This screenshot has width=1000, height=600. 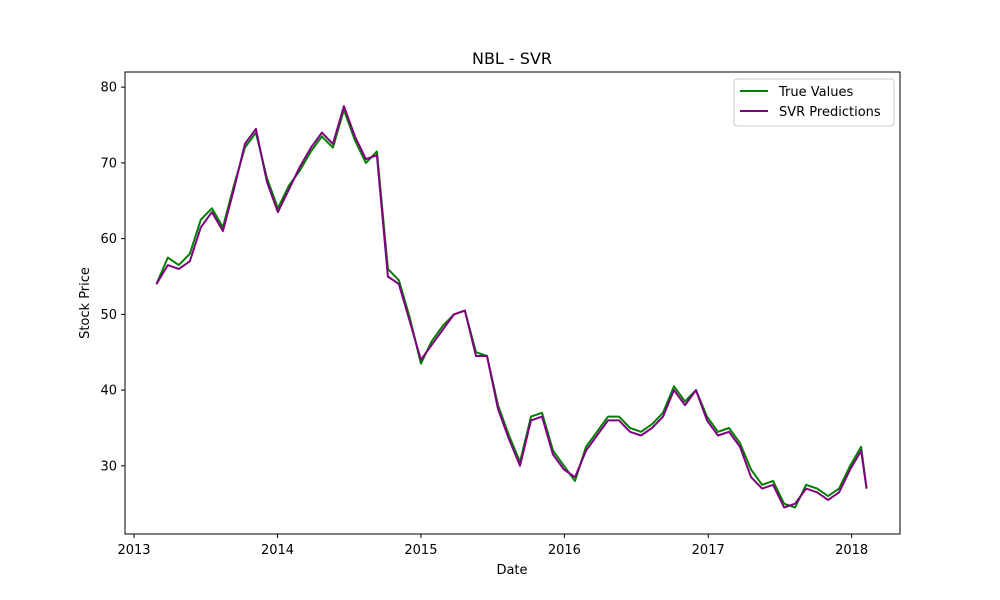 I want to click on y-tick-label-50: 50, so click(x=108, y=315).